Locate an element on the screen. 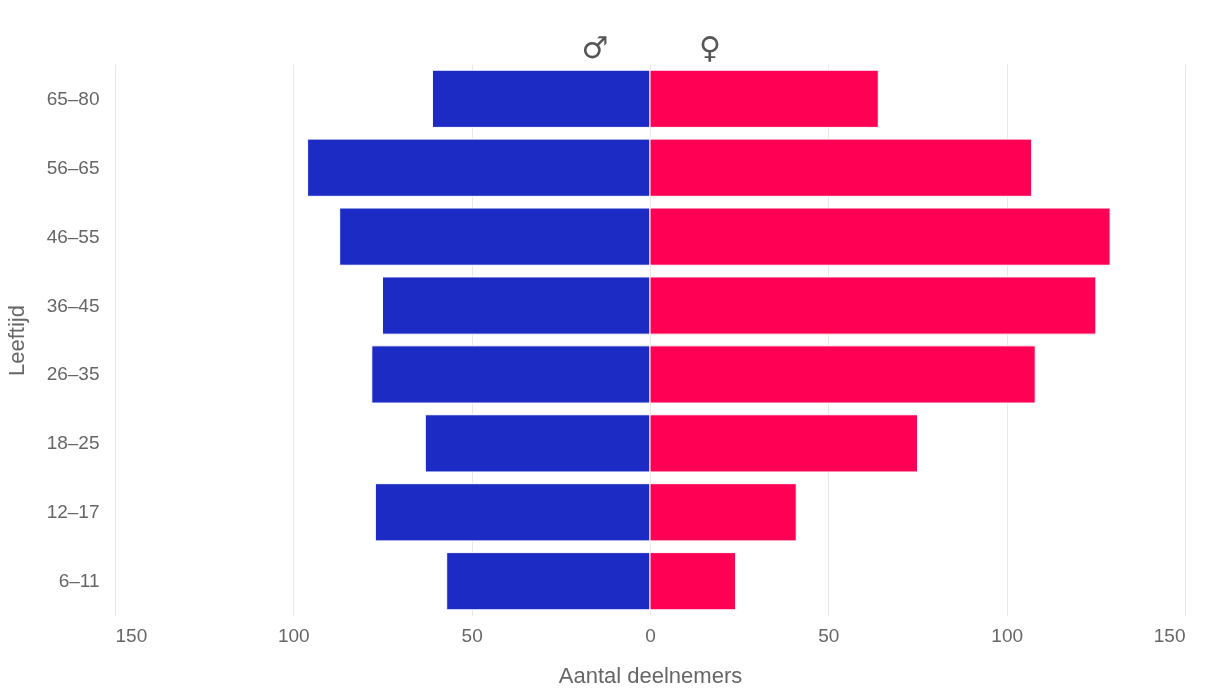 Image resolution: width=1210 pixels, height=691 pixels. series-label: ♂ is located at coordinates (595, 47).